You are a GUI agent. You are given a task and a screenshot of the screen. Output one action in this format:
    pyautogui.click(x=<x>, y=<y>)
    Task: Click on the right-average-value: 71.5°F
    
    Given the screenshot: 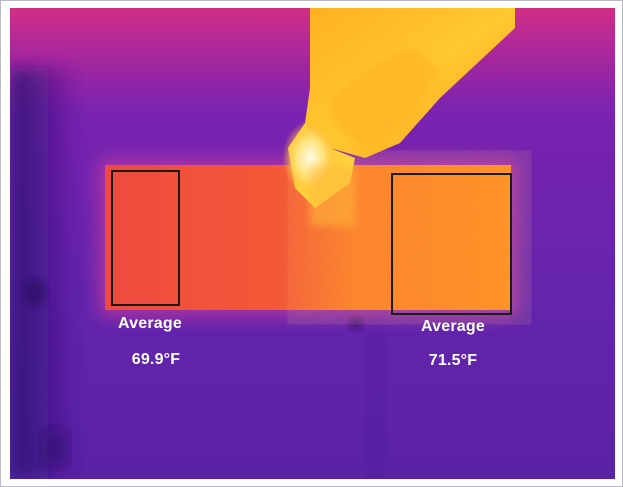 What is the action you would take?
    pyautogui.click(x=453, y=360)
    